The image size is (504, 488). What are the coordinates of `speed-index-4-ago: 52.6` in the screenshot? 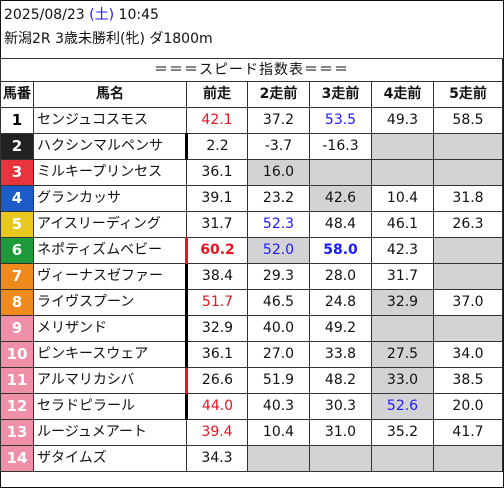 It's located at (402, 406).